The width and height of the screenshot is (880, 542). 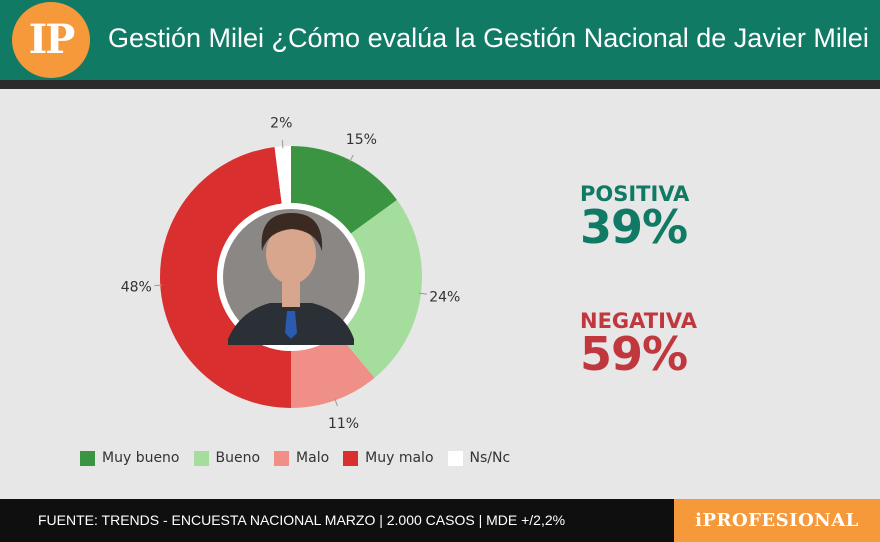 What do you see at coordinates (634, 227) in the screenshot?
I see `positive-value: 39%` at bounding box center [634, 227].